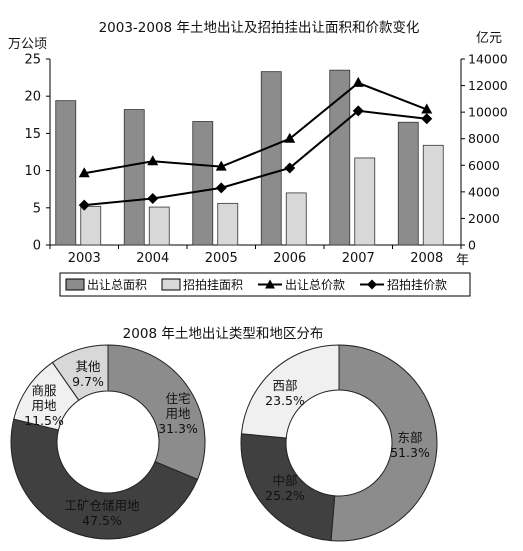  I want to click on bar-line-chart-title: 2003-2008 年土地出让及招拍挂出让面积和价款变化, so click(259, 28).